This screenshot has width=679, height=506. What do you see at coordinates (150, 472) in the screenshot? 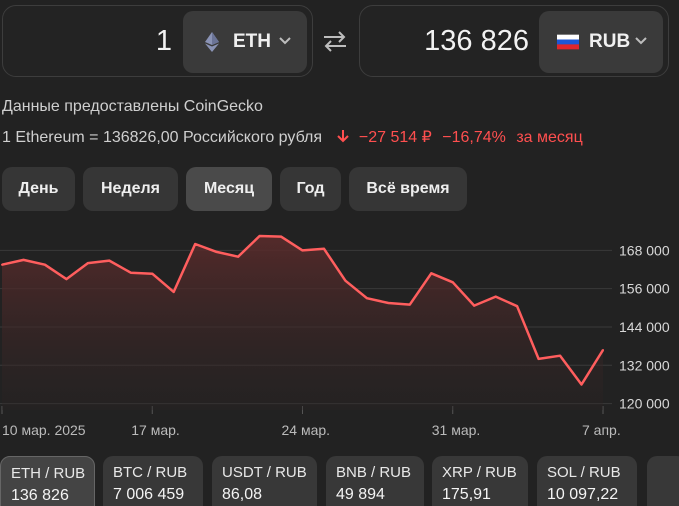
I see `ticker-pair: BTC / RUB` at bounding box center [150, 472].